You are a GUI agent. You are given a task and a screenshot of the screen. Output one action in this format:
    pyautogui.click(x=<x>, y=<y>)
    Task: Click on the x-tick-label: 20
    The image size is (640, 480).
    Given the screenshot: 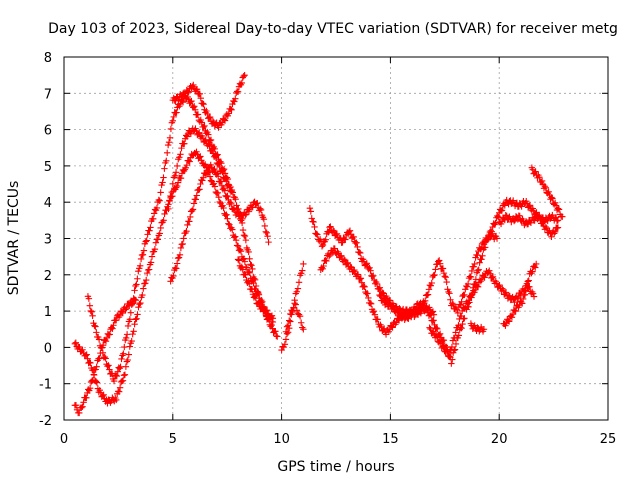 What is the action you would take?
    pyautogui.click(x=499, y=439)
    